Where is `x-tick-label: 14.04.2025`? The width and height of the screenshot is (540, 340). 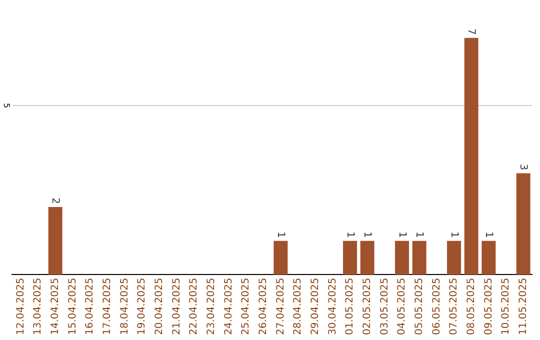 x-tick-label: 14.04.2025 is located at coordinates (55, 307).